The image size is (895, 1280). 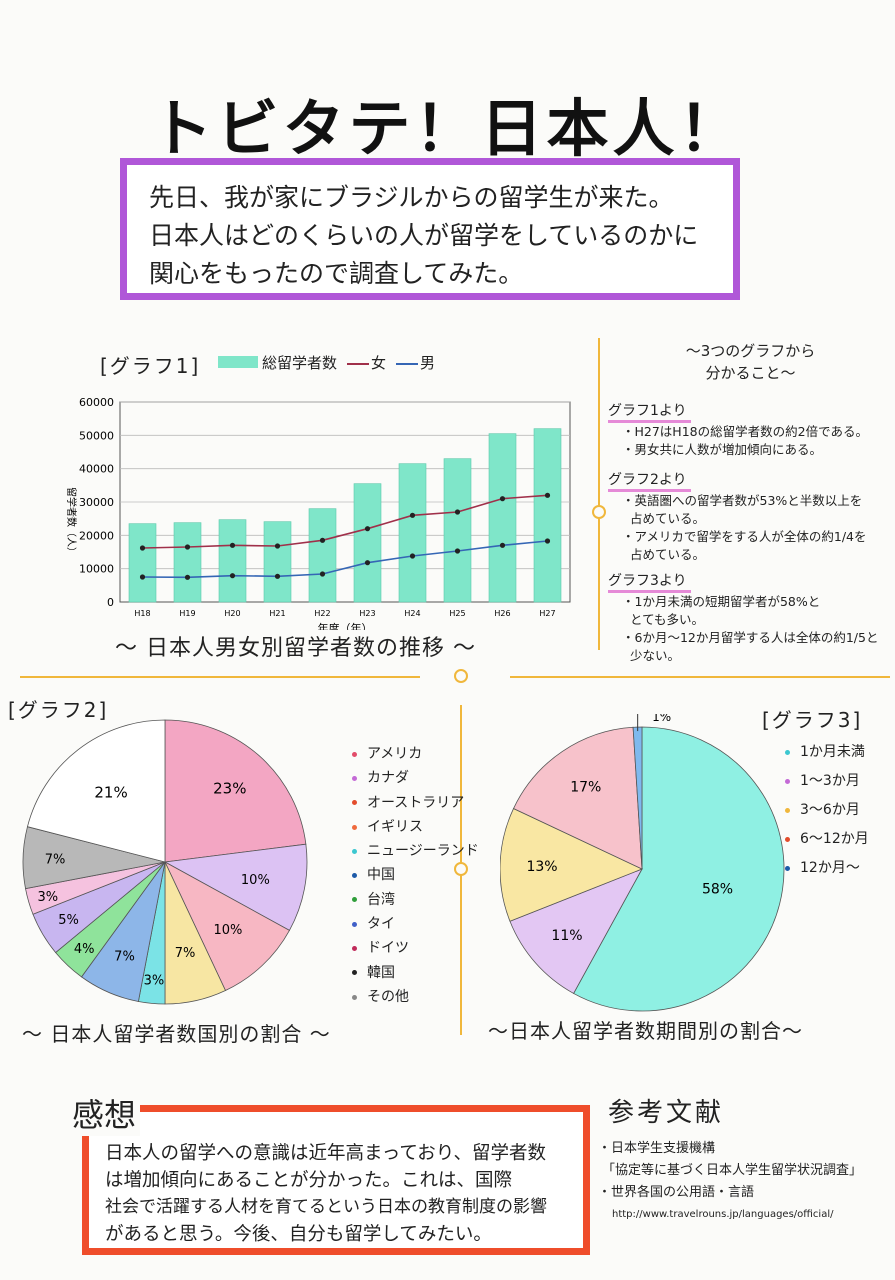 I want to click on legend-label: アメリカ, so click(x=395, y=754).